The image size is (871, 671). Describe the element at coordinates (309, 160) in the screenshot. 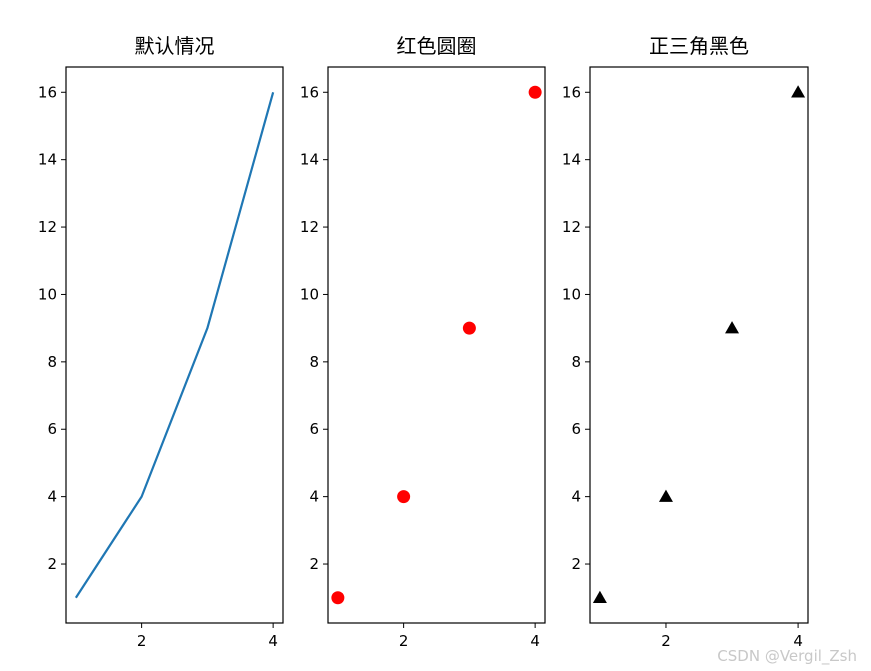

I see `subplot-2-ytick-label-14: 14` at that location.